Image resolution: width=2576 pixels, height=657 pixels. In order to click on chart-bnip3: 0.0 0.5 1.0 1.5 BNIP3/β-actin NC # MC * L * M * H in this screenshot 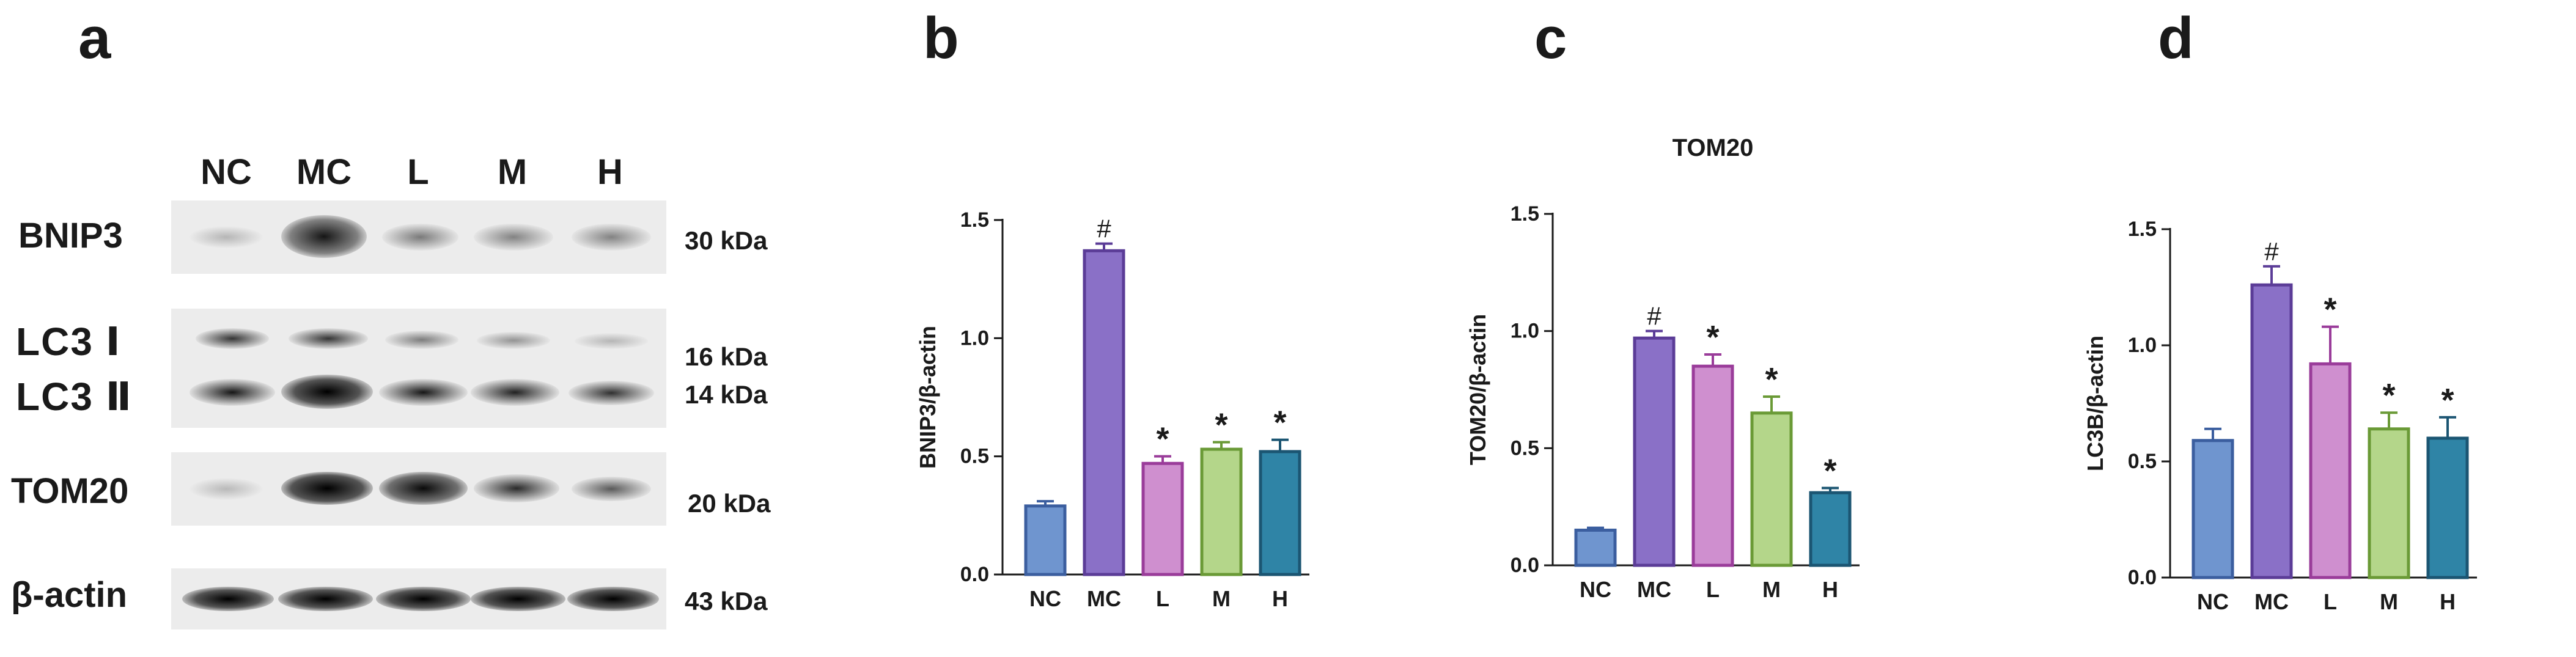, I will do `click(1112, 410)`.